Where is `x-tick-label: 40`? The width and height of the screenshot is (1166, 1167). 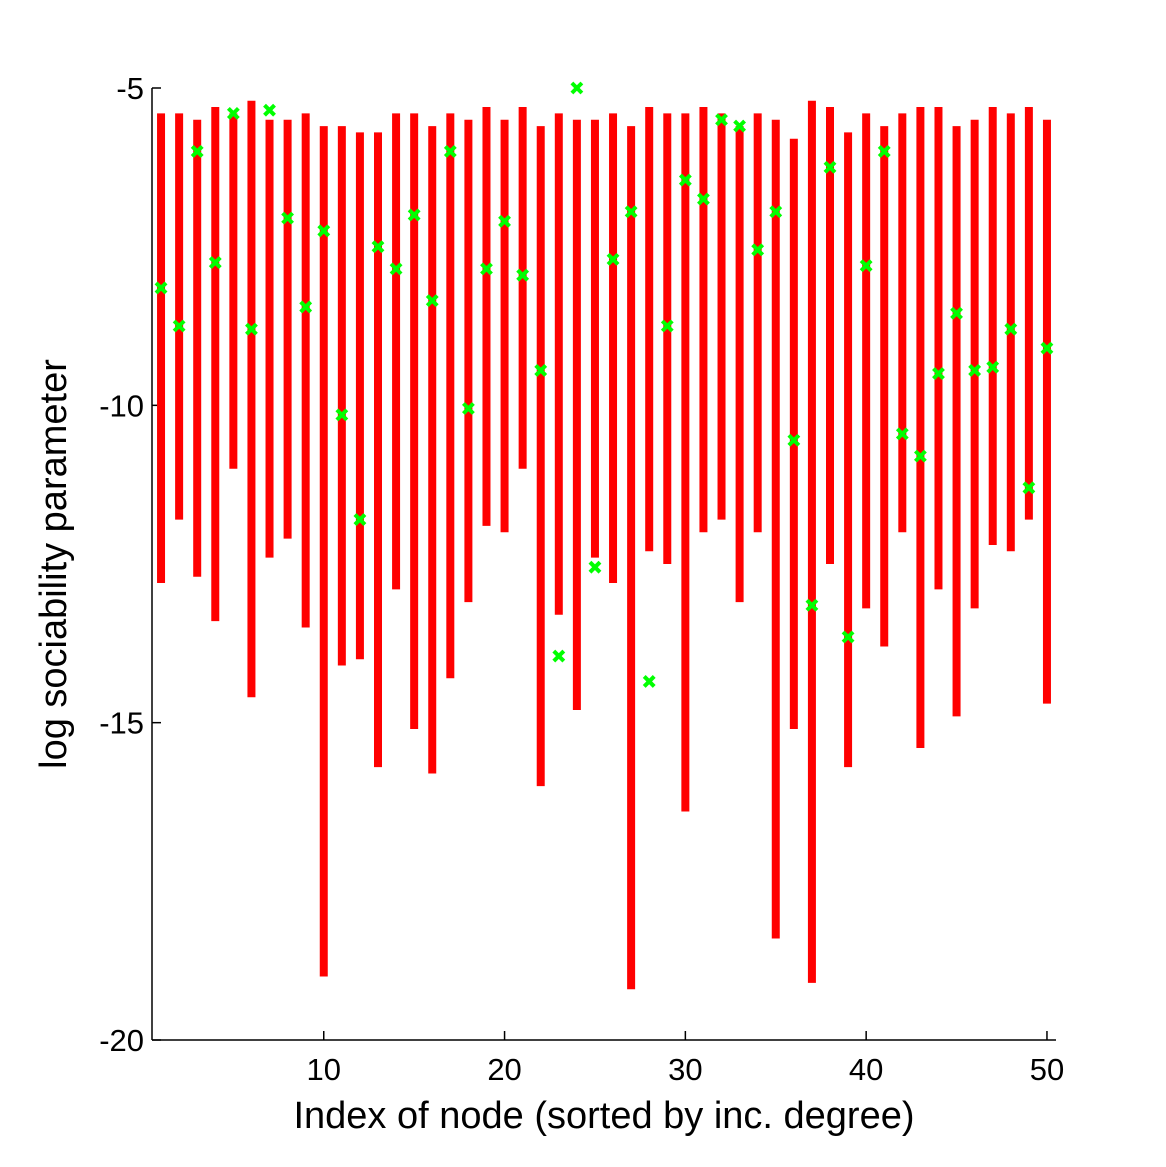
x-tick-label: 40 is located at coordinates (866, 1069).